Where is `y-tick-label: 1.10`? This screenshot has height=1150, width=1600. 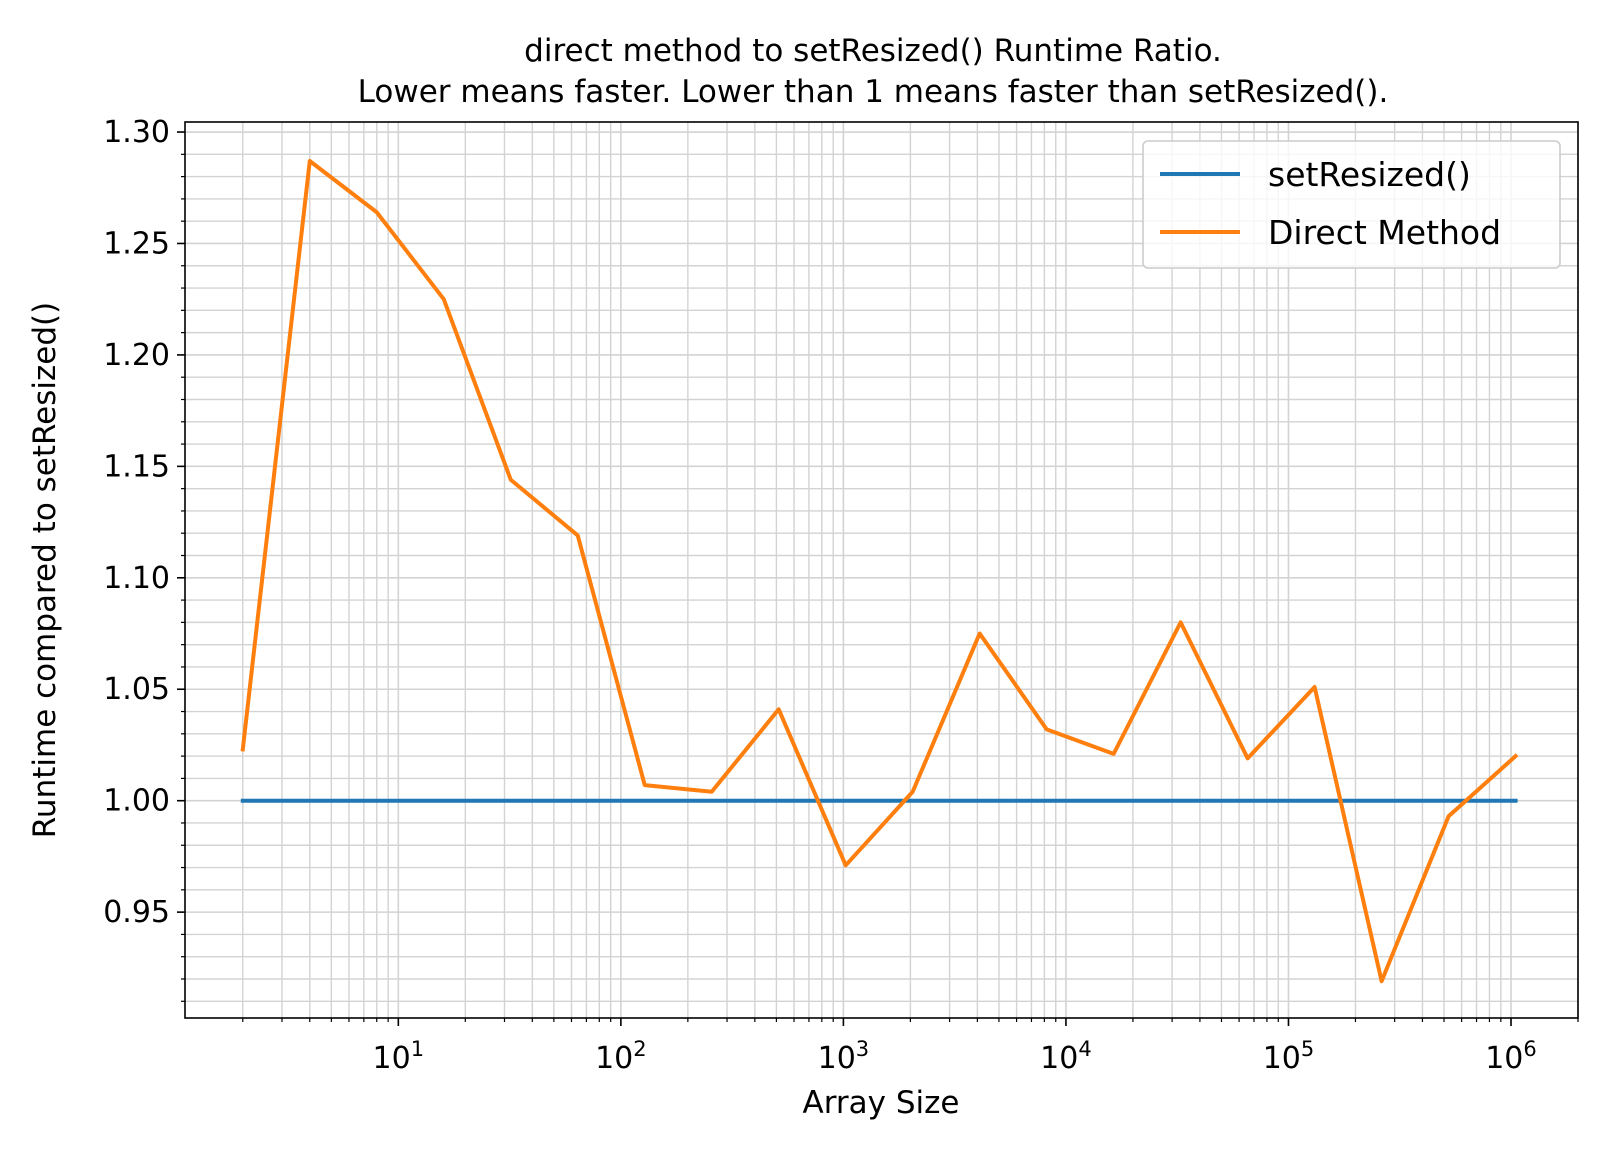 y-tick-label: 1.10 is located at coordinates (136, 578).